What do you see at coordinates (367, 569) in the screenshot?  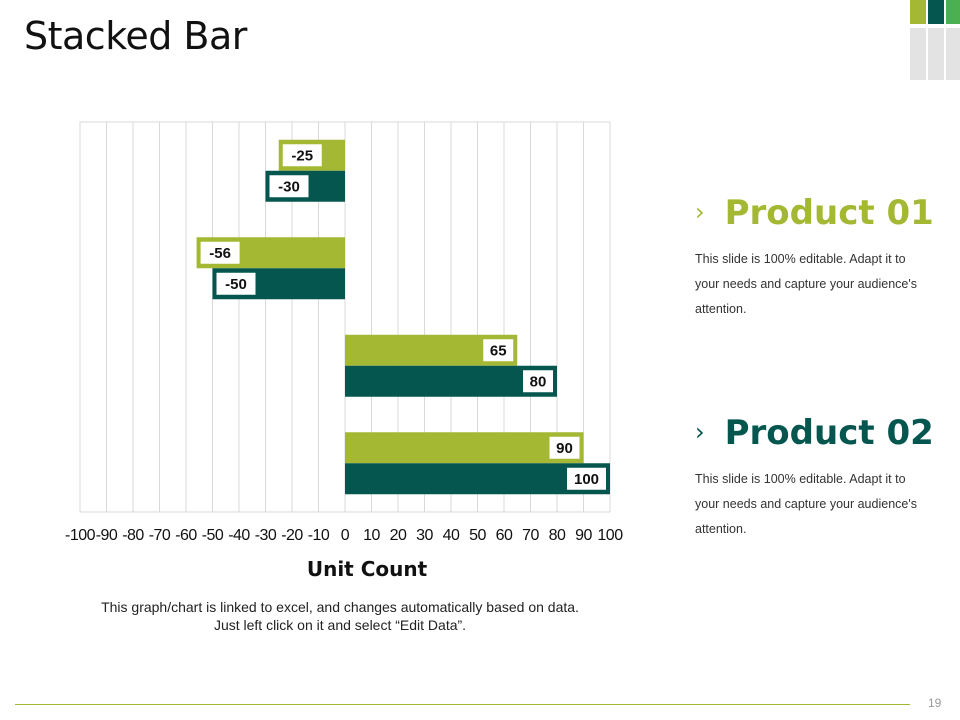 I see `x-axis-title: Unit Count` at bounding box center [367, 569].